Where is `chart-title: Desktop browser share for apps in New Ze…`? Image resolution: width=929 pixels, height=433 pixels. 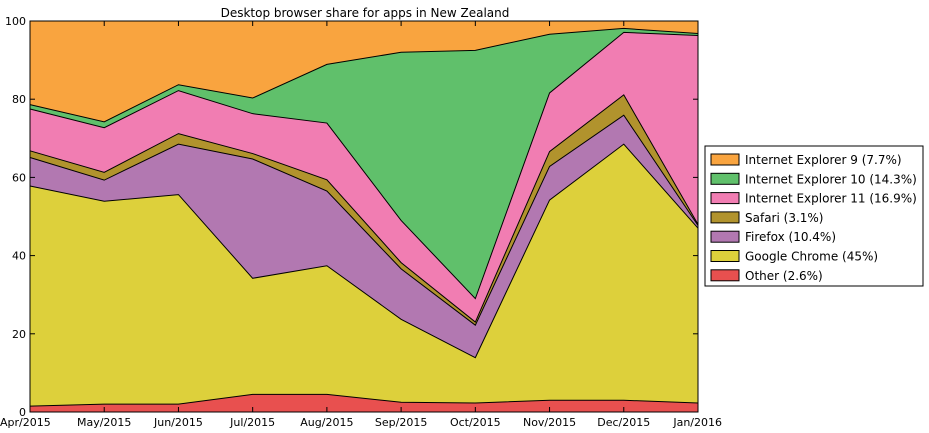 chart-title: Desktop browser share for apps in New Ze… is located at coordinates (365, 13).